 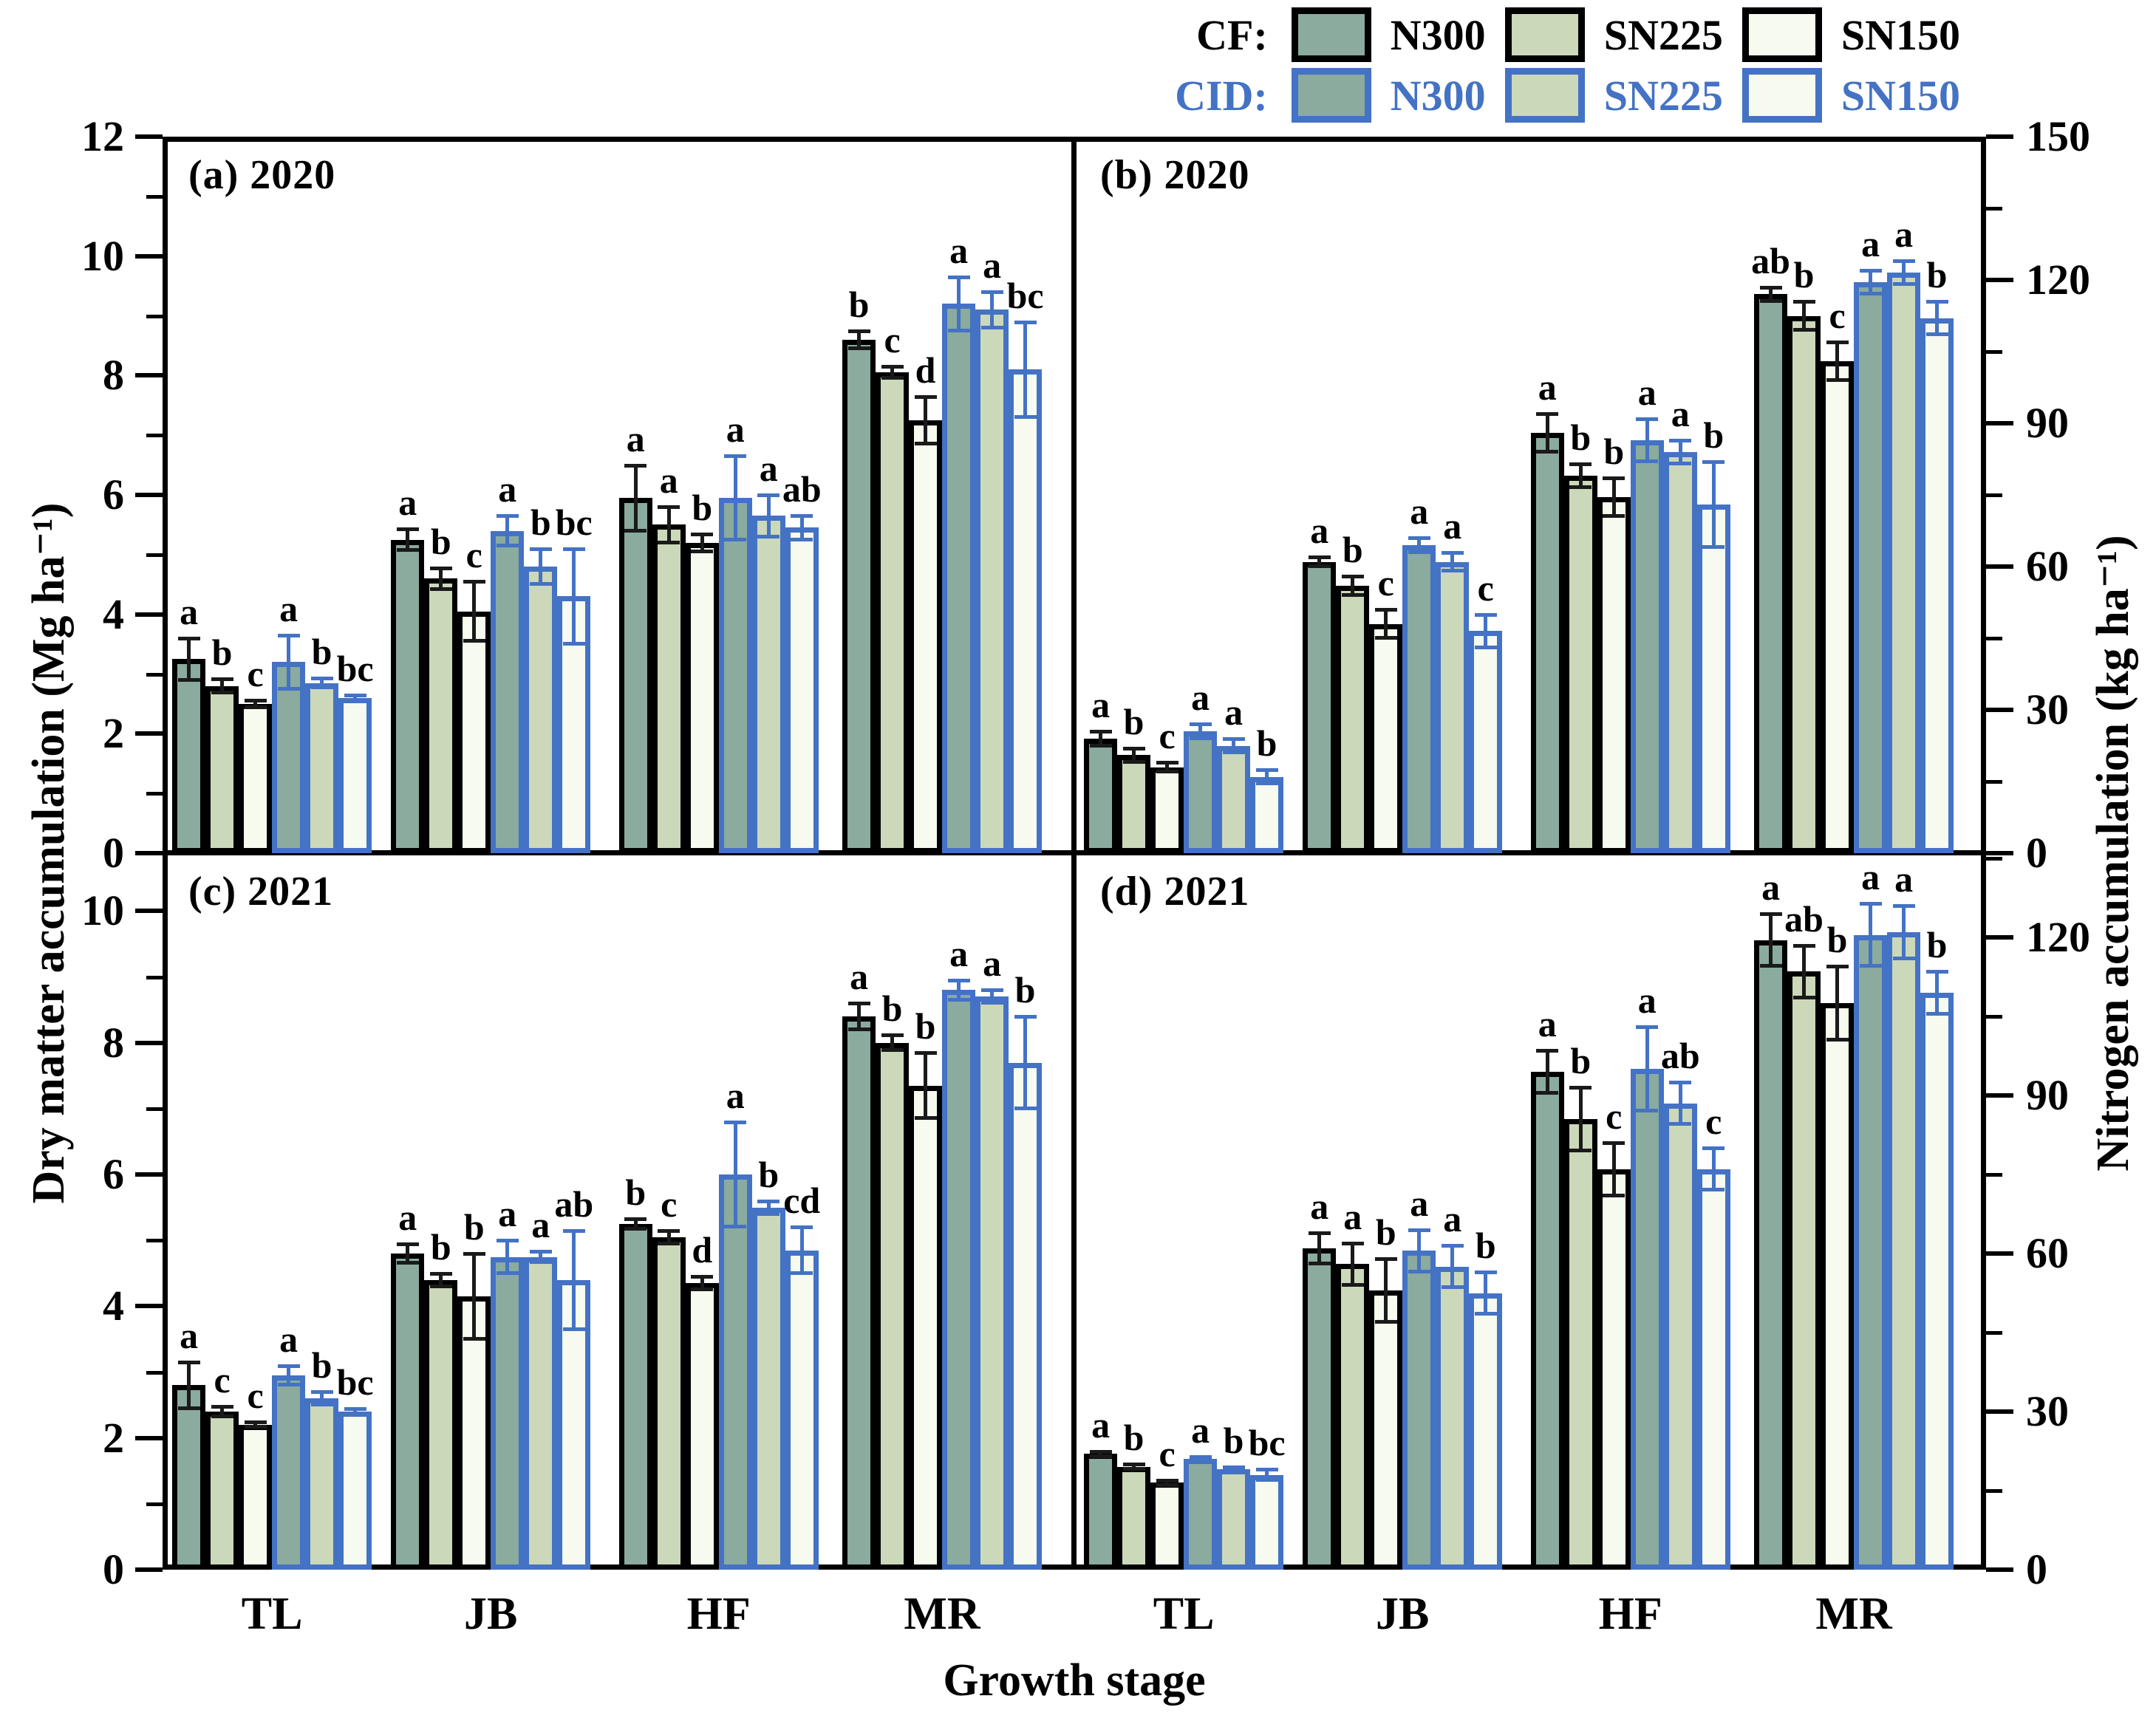 I want to click on x-axis-title: Growth stage, so click(x=1074, y=1681).